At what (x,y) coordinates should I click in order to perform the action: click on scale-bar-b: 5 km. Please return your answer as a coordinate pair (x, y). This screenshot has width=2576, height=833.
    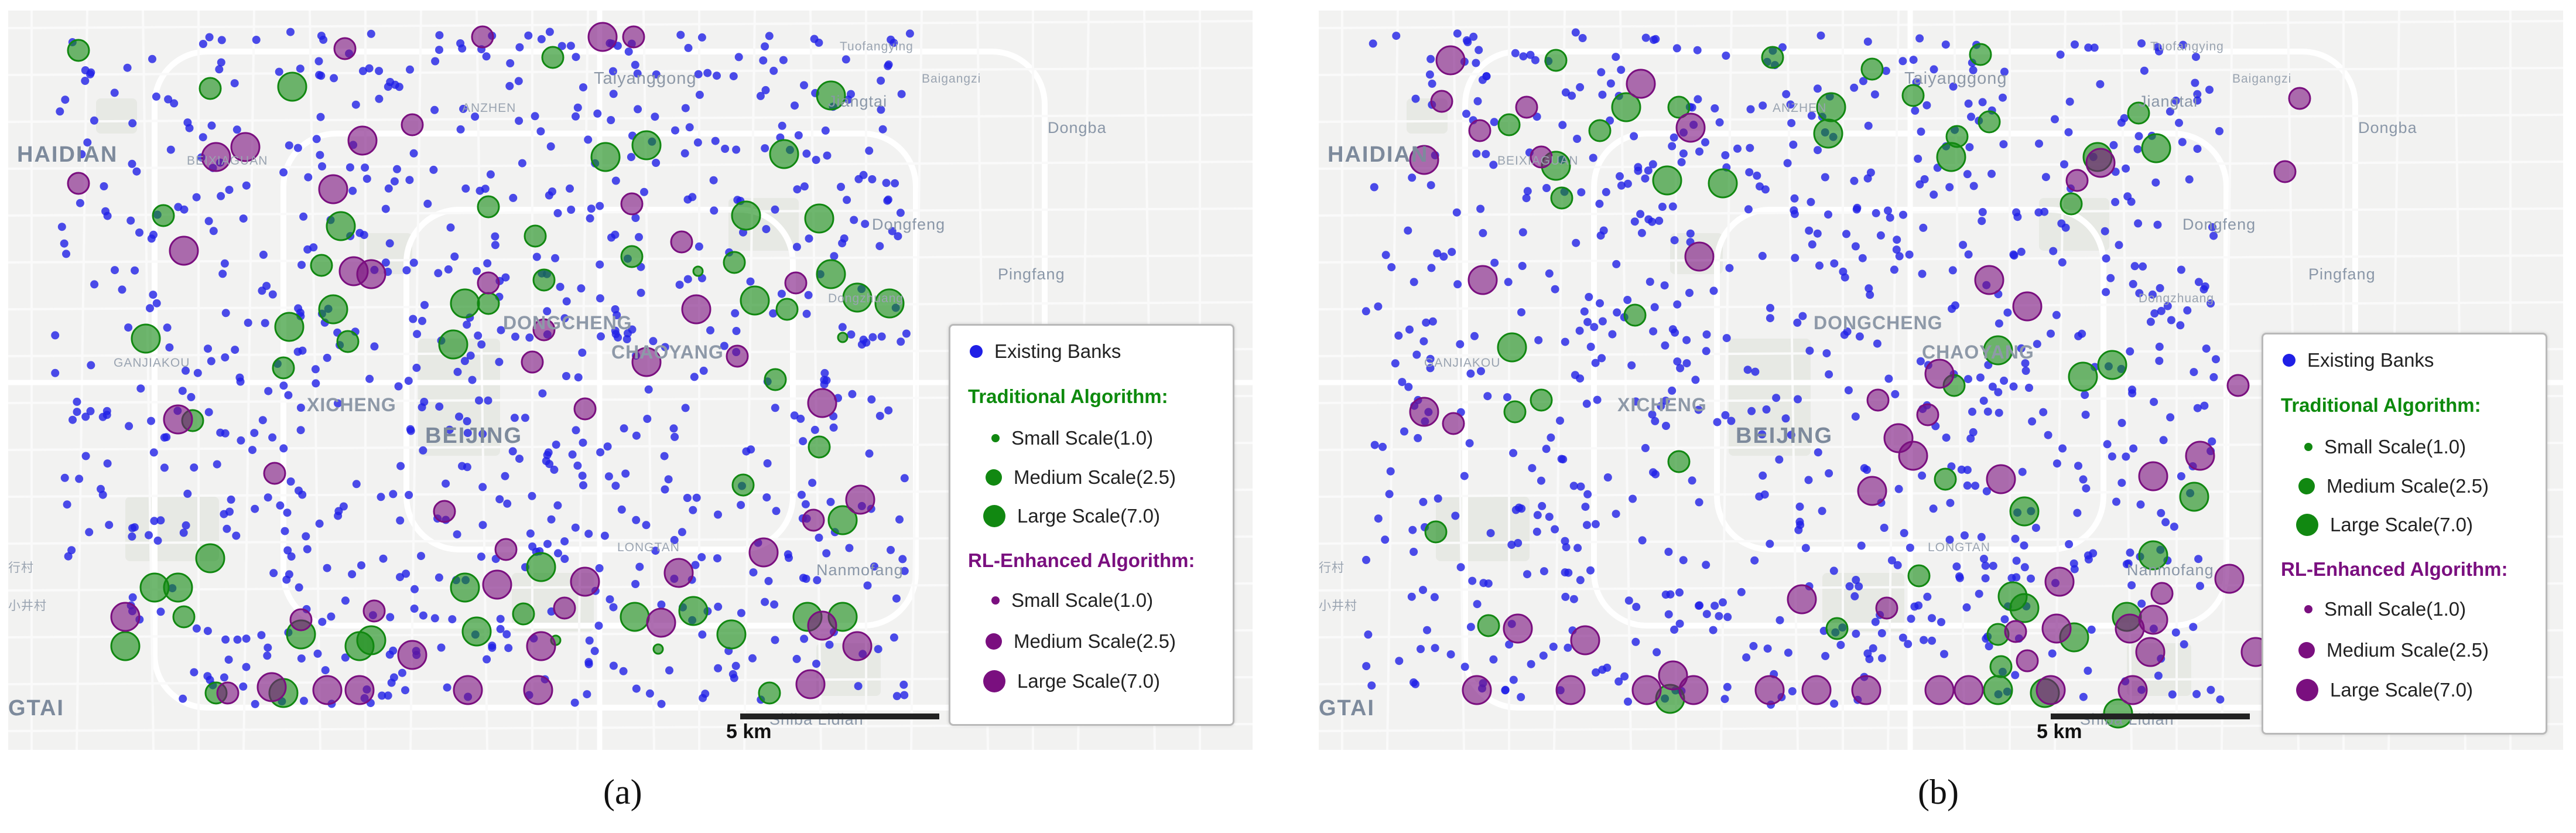
    Looking at the image, I should click on (2143, 728).